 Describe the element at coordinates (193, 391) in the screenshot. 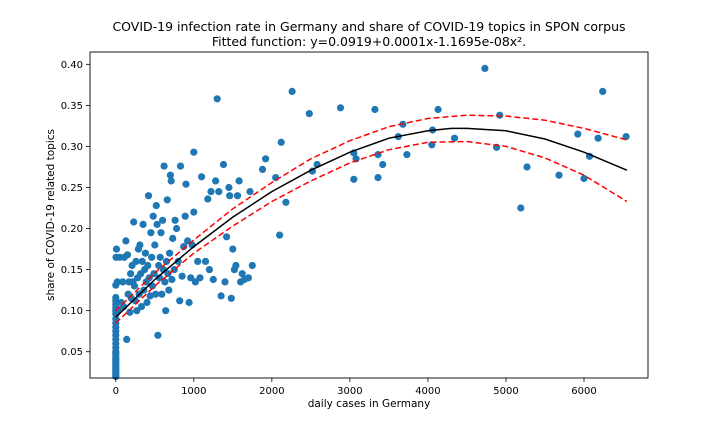

I see `x-tick-label: 1000` at that location.